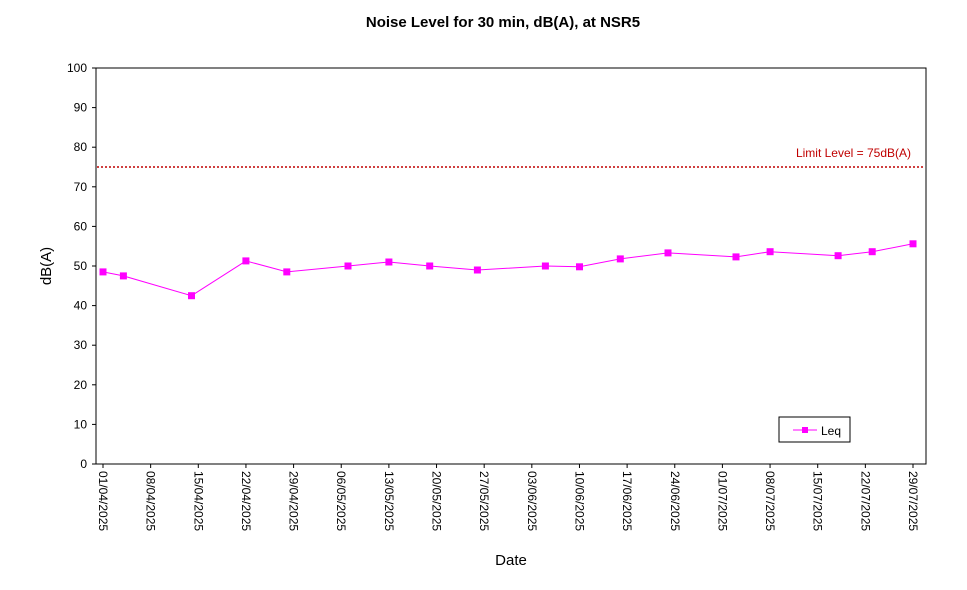  I want to click on x-tick-label: 15/04/2025, so click(198, 501).